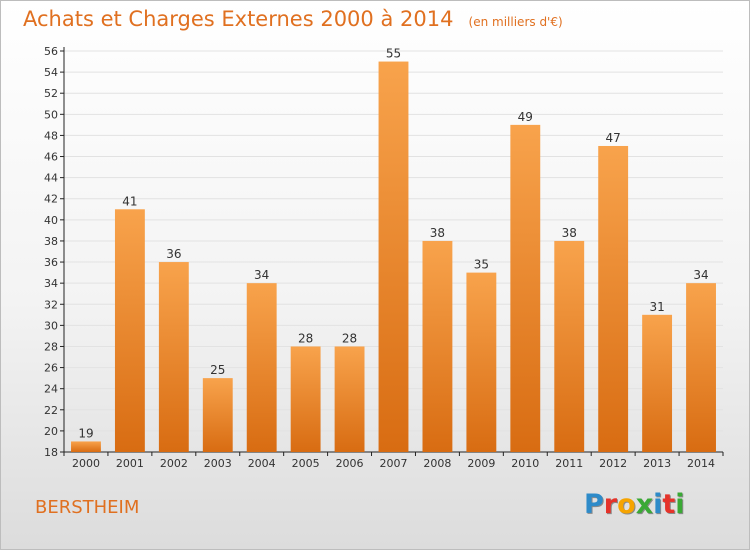 The height and width of the screenshot is (550, 750). What do you see at coordinates (525, 117) in the screenshot?
I see `data-label: 49` at bounding box center [525, 117].